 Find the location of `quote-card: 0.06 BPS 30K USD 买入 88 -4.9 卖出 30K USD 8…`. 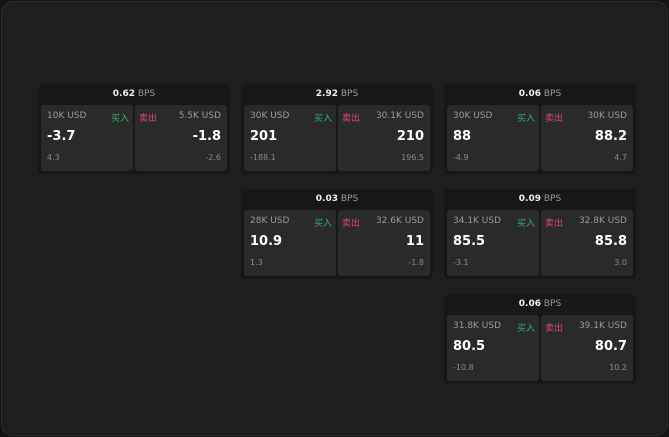

quote-card: 0.06 BPS 30K USD 买入 88 -4.9 卖出 30K USD 8… is located at coordinates (540, 129).